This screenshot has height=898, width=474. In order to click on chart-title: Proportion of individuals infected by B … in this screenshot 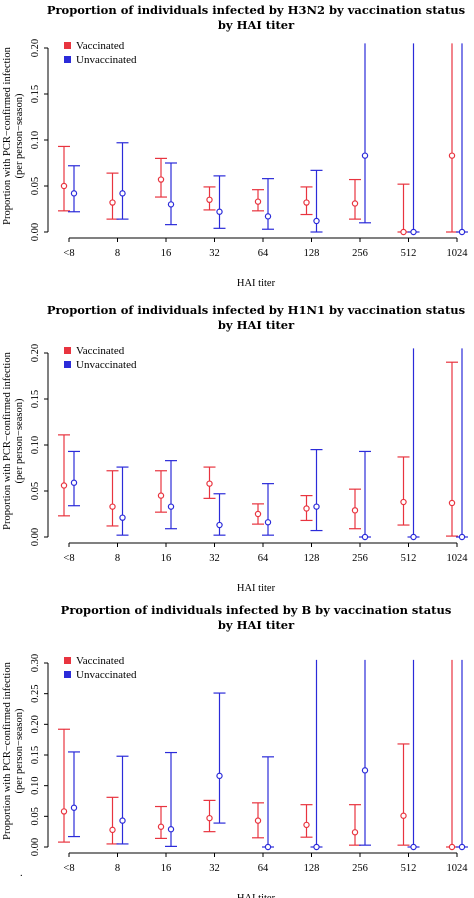, I will do `click(256, 610)`.